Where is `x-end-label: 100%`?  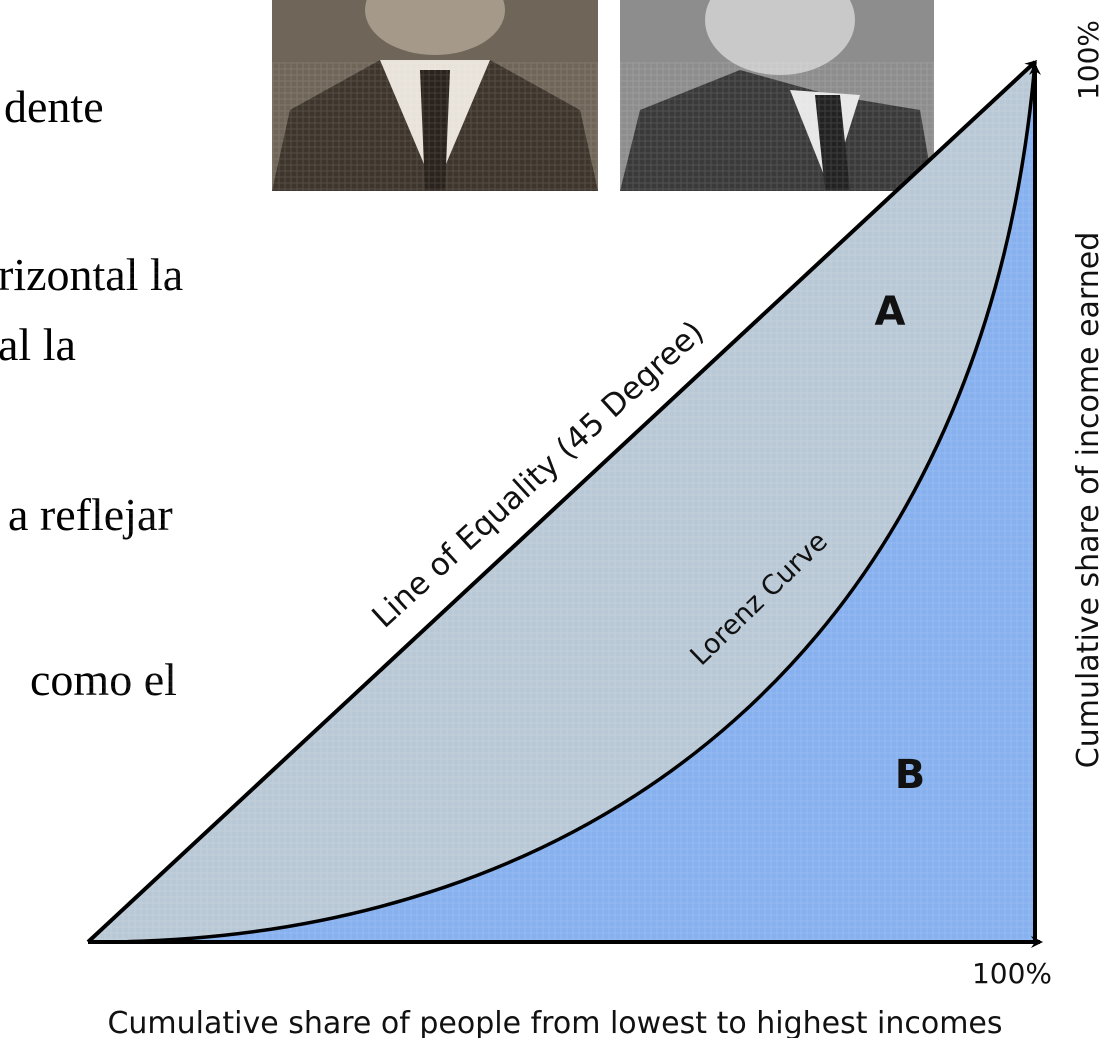
x-end-label: 100% is located at coordinates (1012, 973).